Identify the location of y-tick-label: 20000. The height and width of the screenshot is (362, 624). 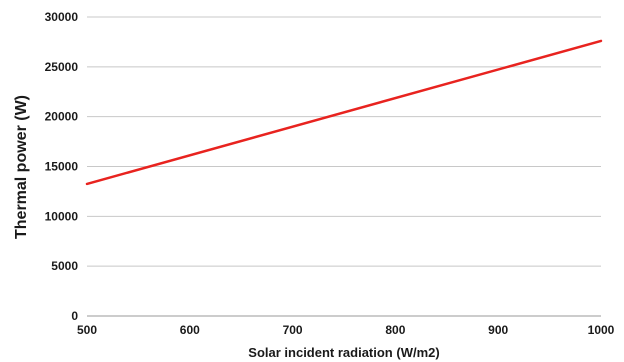
(62, 117).